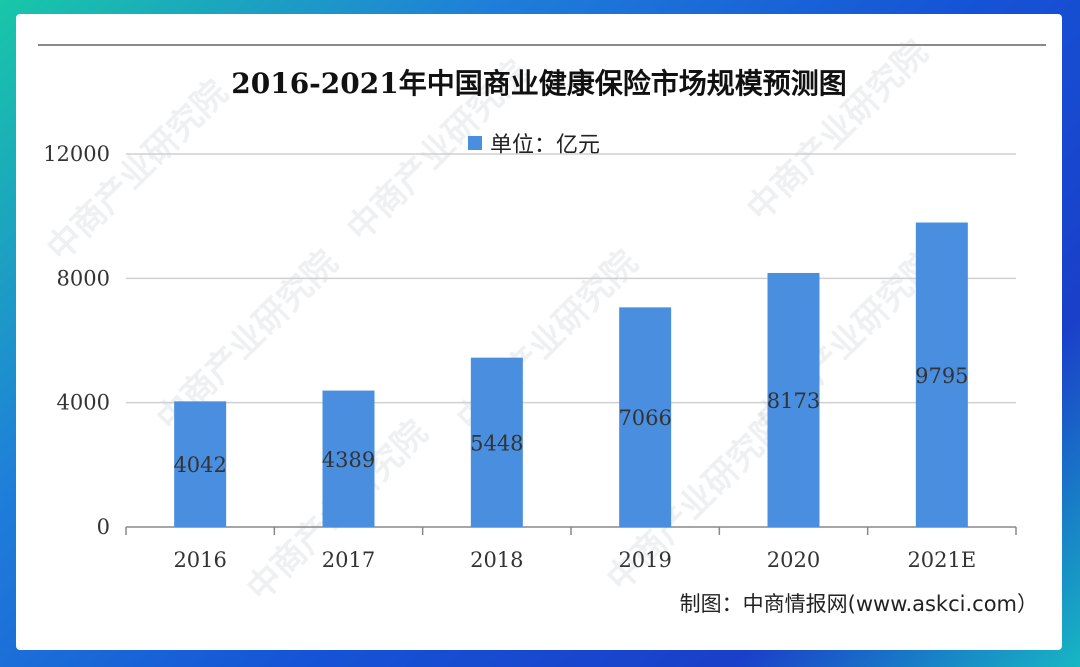  I want to click on bar-data-label: 9795, so click(941, 376).